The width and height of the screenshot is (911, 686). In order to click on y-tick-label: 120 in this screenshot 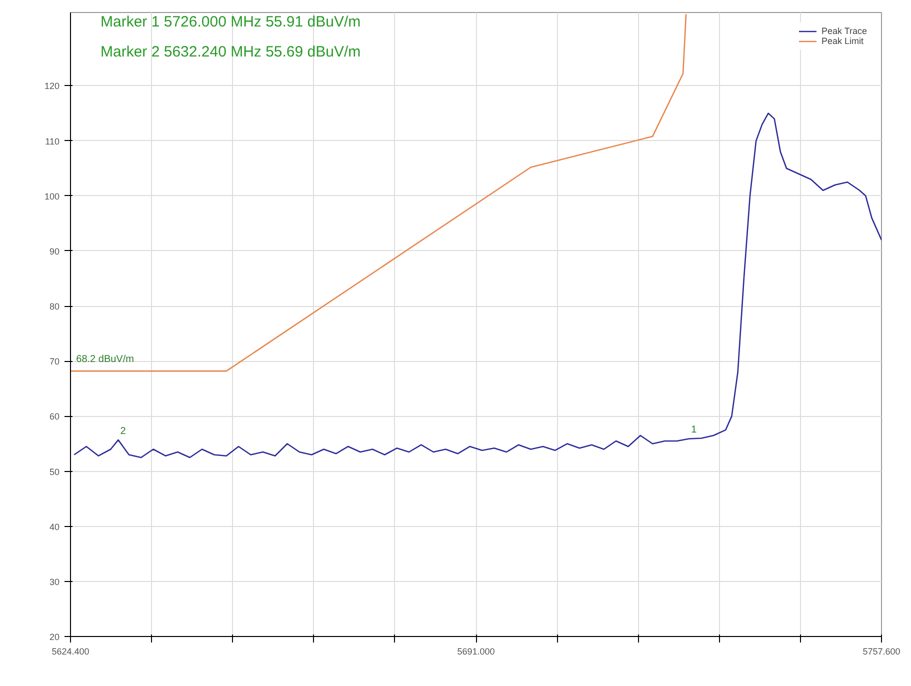, I will do `click(52, 86)`.